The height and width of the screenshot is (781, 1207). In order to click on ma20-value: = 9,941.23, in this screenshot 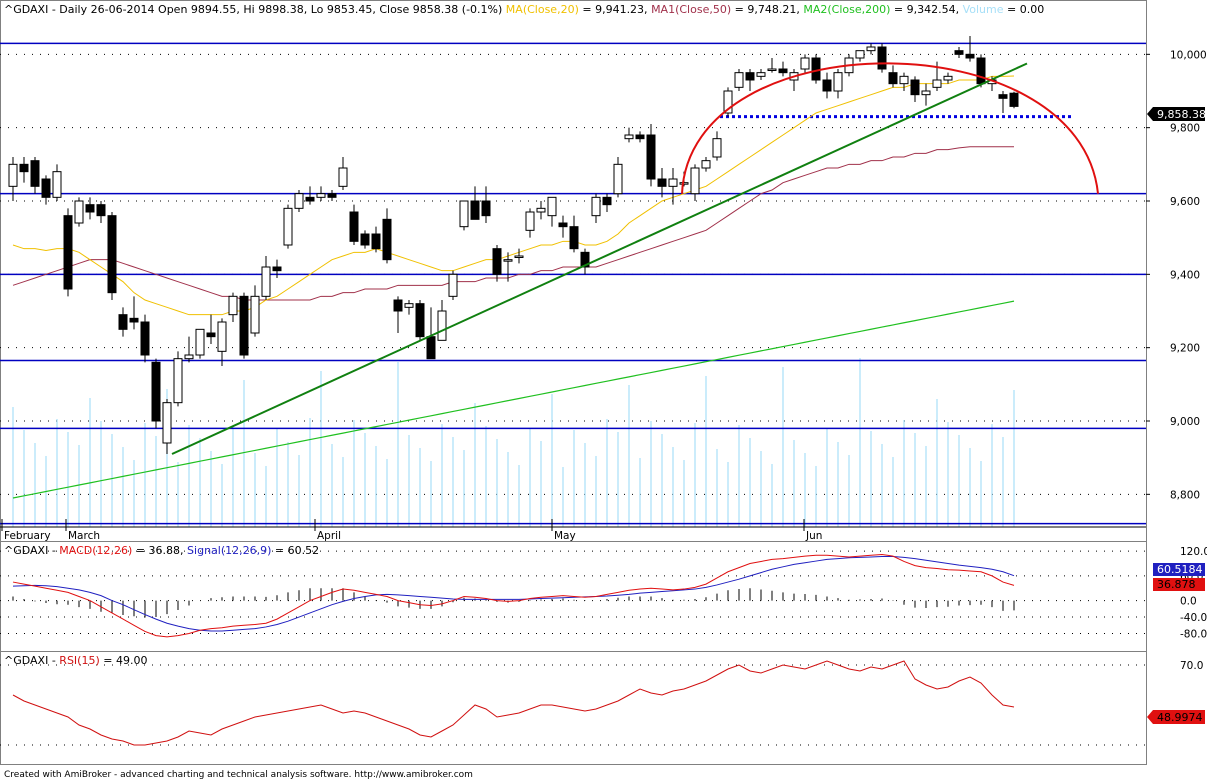, I will do `click(614, 9)`.